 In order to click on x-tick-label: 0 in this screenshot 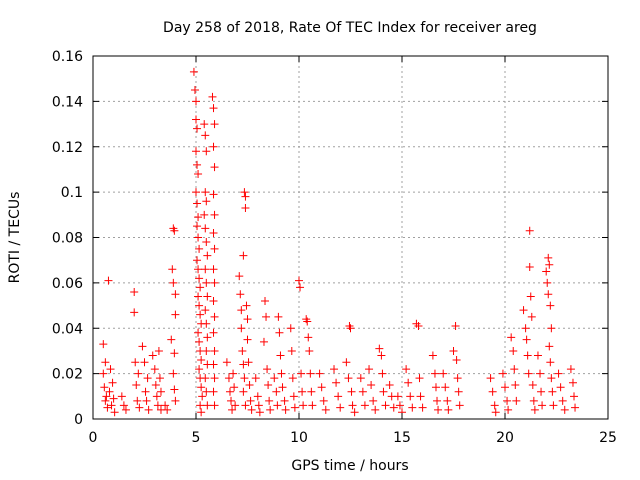, I will do `click(93, 438)`.